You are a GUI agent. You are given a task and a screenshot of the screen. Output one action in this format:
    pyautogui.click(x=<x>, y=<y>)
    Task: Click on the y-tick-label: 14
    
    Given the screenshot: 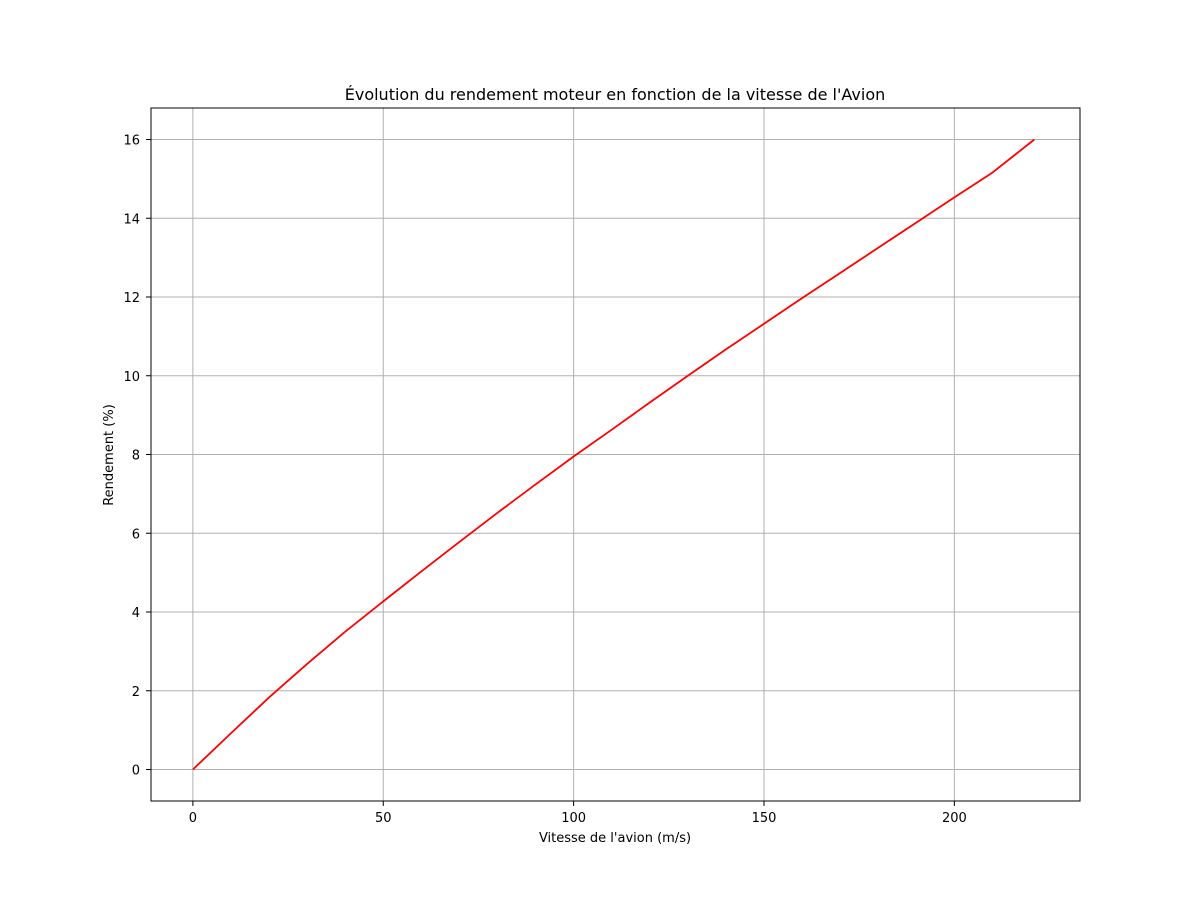 What is the action you would take?
    pyautogui.click(x=131, y=219)
    